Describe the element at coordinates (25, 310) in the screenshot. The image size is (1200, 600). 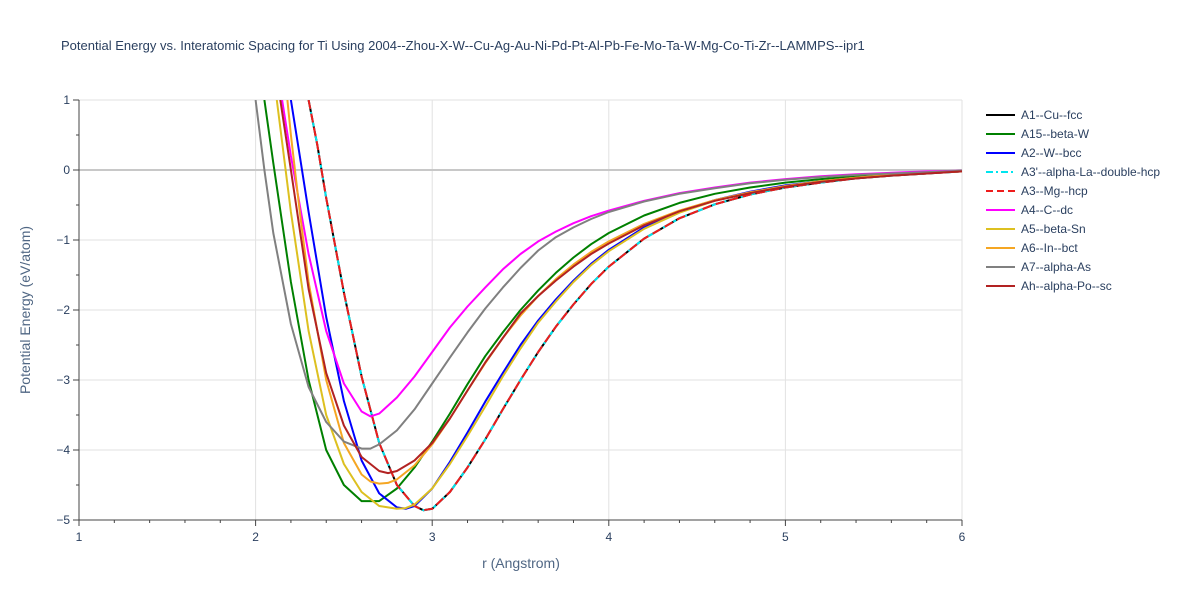
I see `y-axis-title: Potential Energy (eV/atom)` at that location.